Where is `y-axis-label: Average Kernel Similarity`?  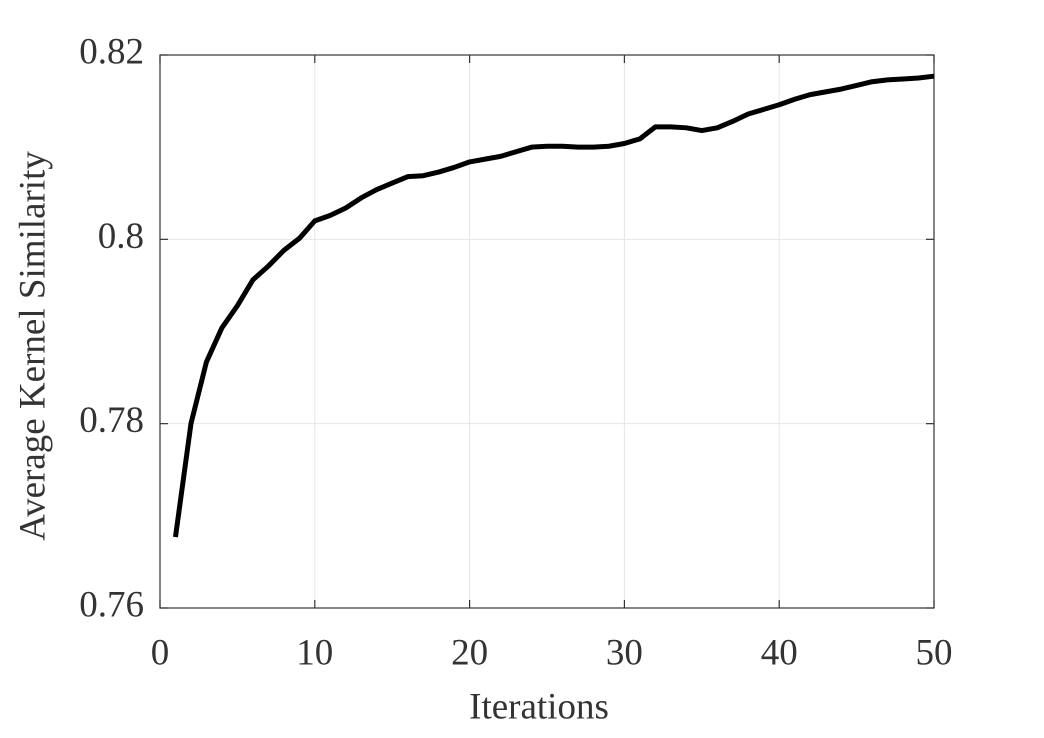
y-axis-label: Average Kernel Similarity is located at coordinates (32, 346).